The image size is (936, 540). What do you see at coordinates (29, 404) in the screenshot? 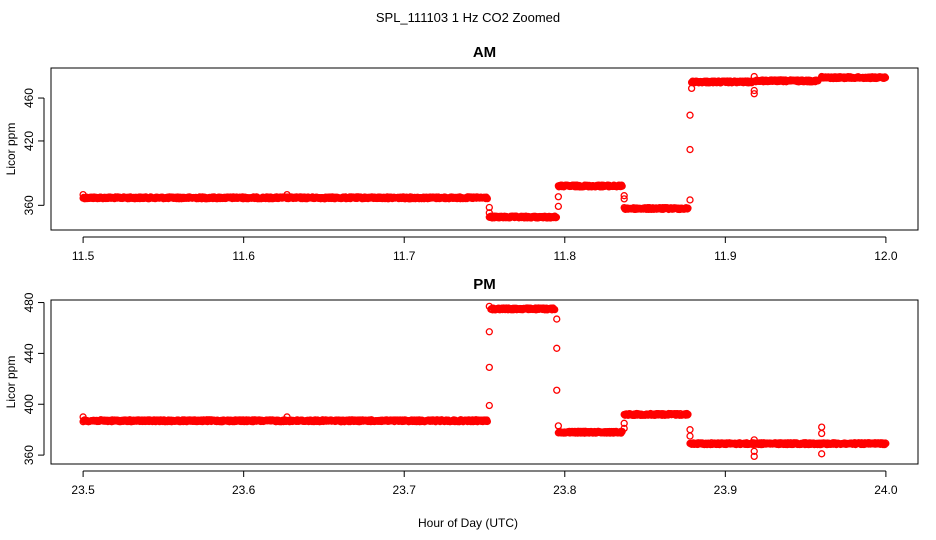
I see `y-tick-label: 400` at bounding box center [29, 404].